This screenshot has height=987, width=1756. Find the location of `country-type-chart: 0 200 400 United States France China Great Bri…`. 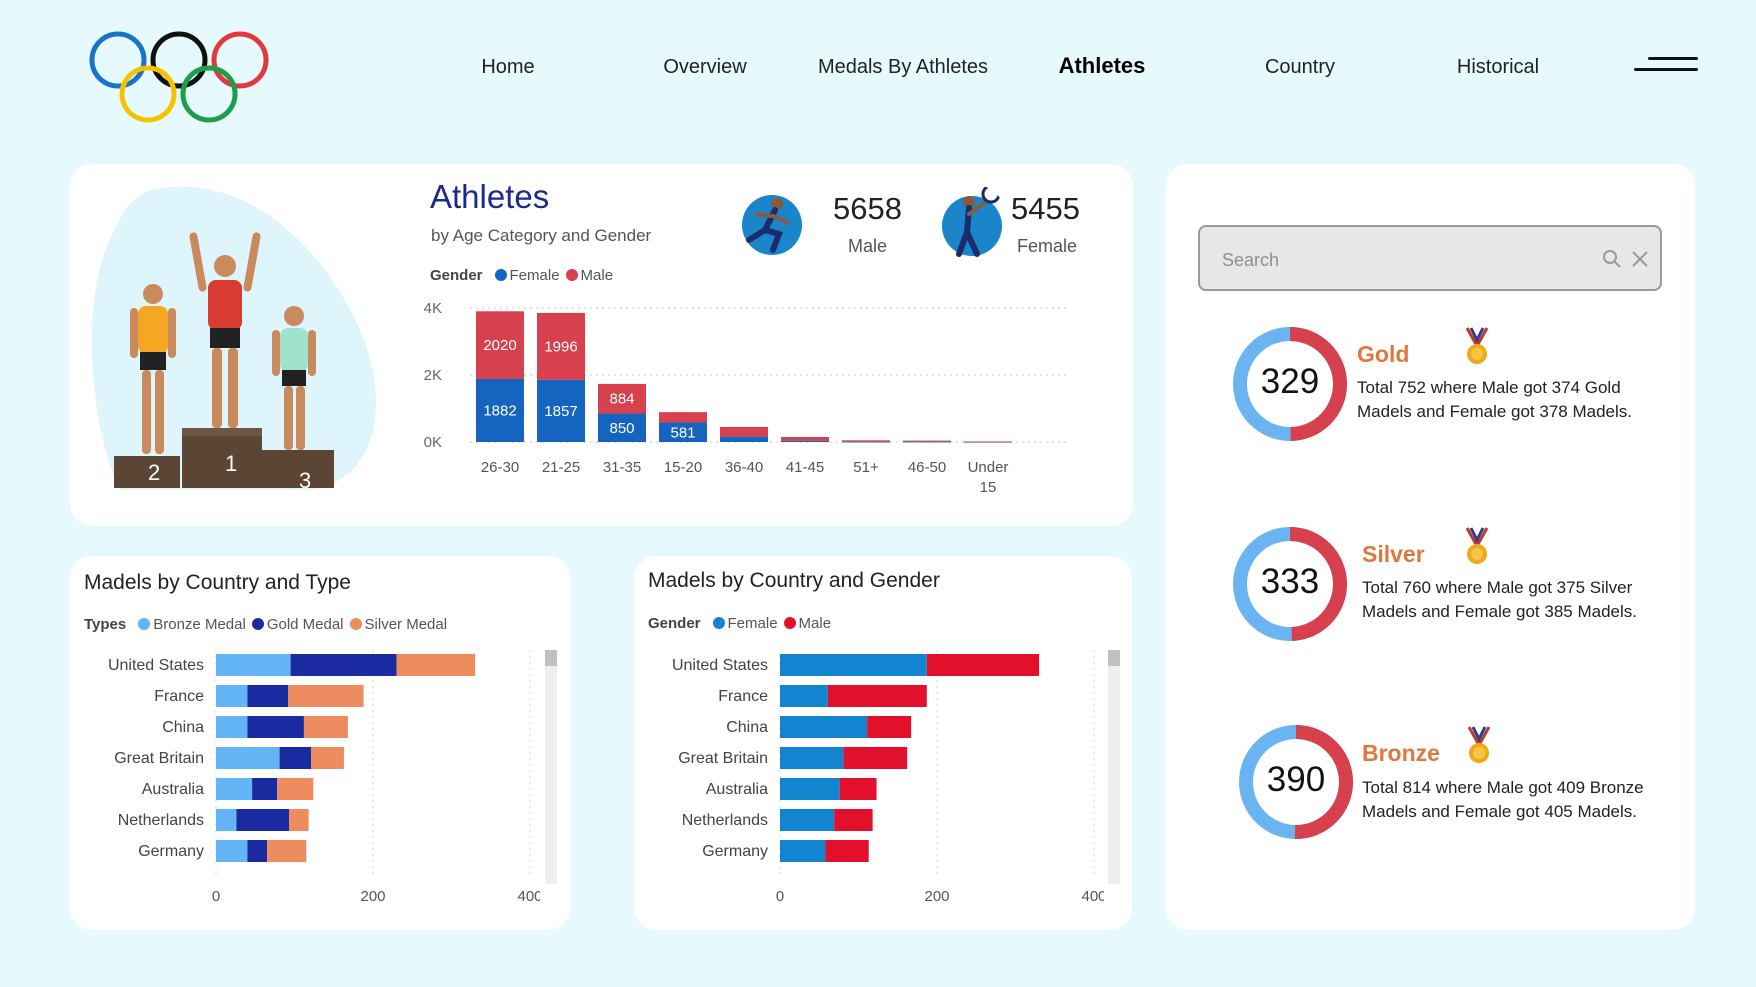

country-type-chart: 0 200 400 United States France China Great Bri… is located at coordinates (324, 777).